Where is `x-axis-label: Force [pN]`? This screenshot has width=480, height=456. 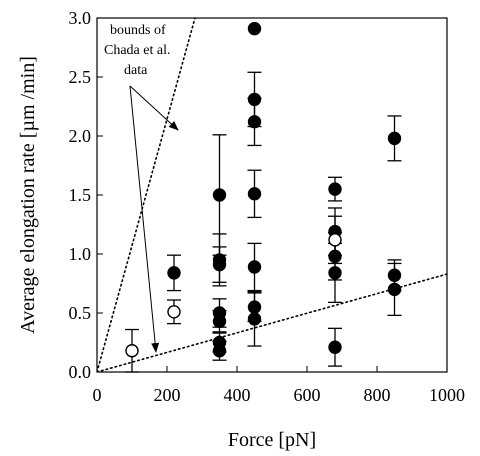
x-axis-label: Force [pN] is located at coordinates (272, 440).